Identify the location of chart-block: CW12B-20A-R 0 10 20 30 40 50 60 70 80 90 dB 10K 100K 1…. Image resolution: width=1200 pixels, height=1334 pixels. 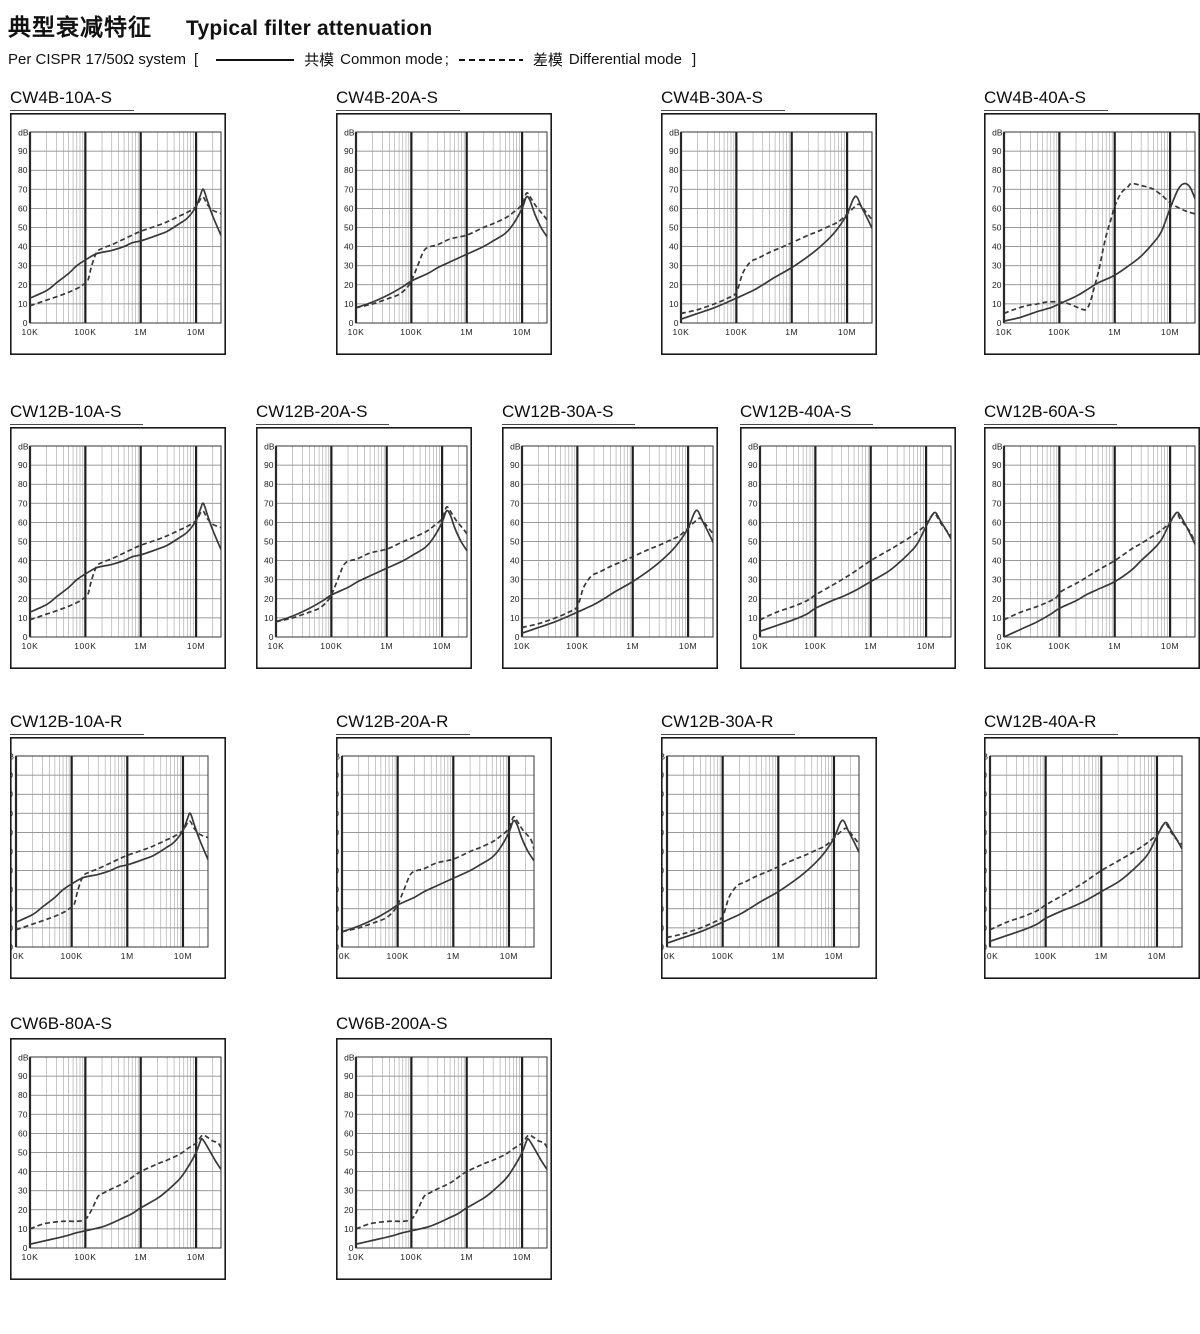
(444, 845).